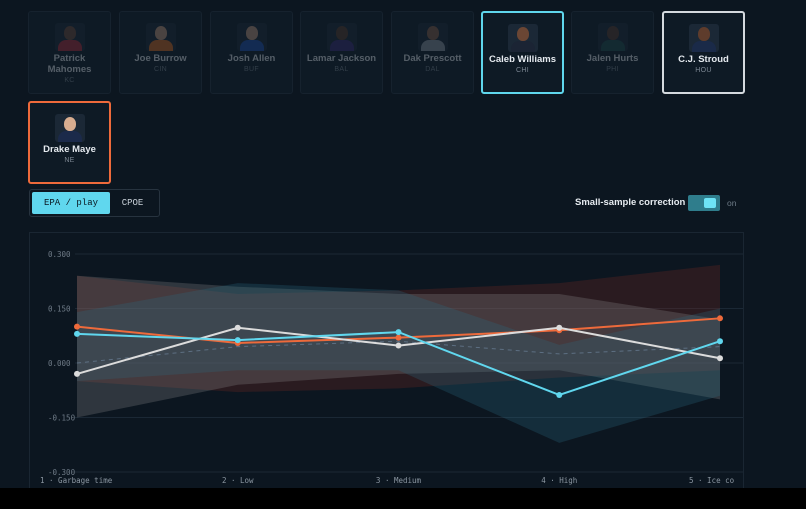 The image size is (806, 509). I want to click on small-sample-correction-label: Small-sample correction, so click(630, 202).